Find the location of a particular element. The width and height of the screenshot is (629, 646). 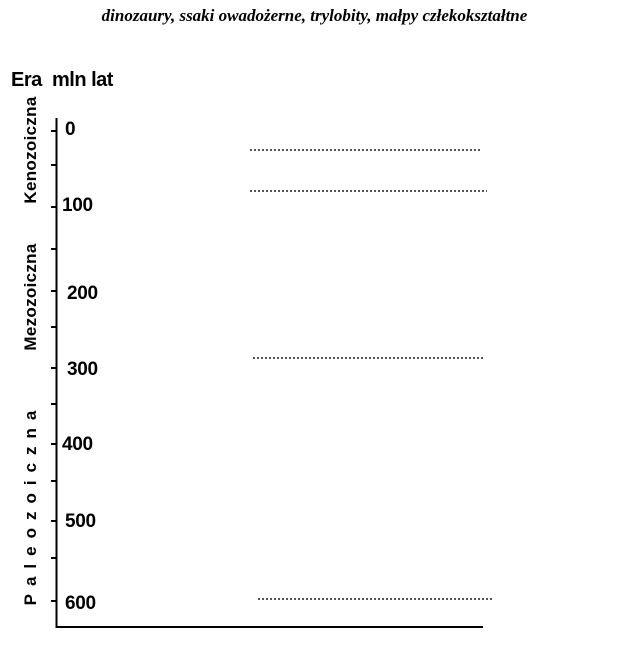

era-column-header: Era is located at coordinates (26, 80).